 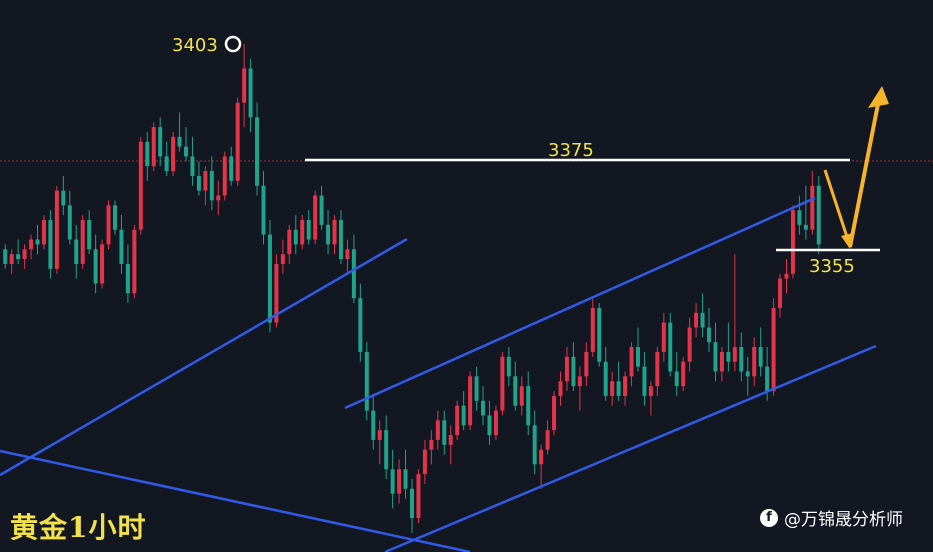 I want to click on projection-down-arrow-line, so click(x=836, y=205).